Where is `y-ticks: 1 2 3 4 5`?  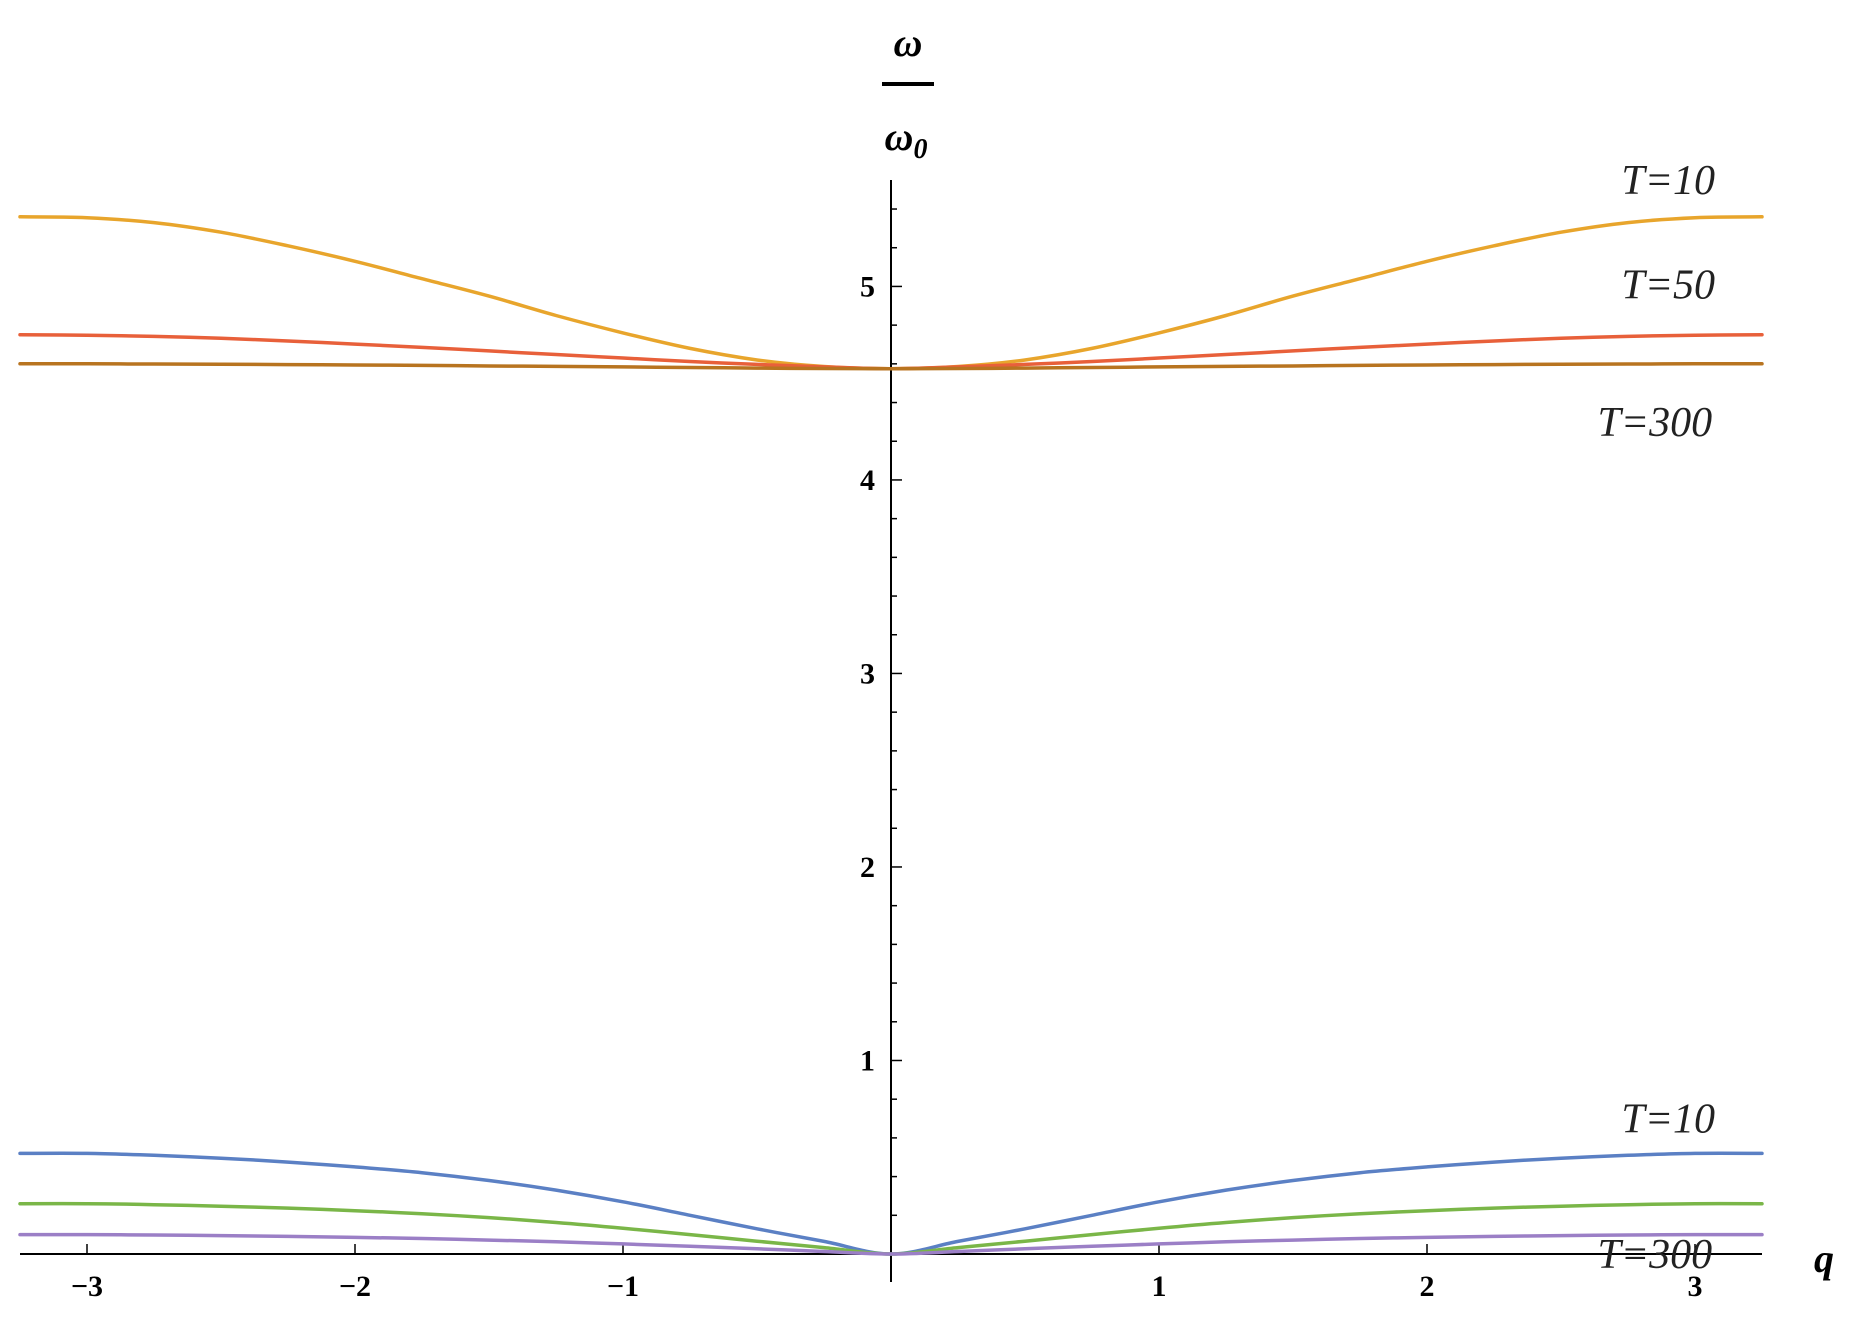
y-ticks: 1 2 3 4 5 is located at coordinates (881, 673).